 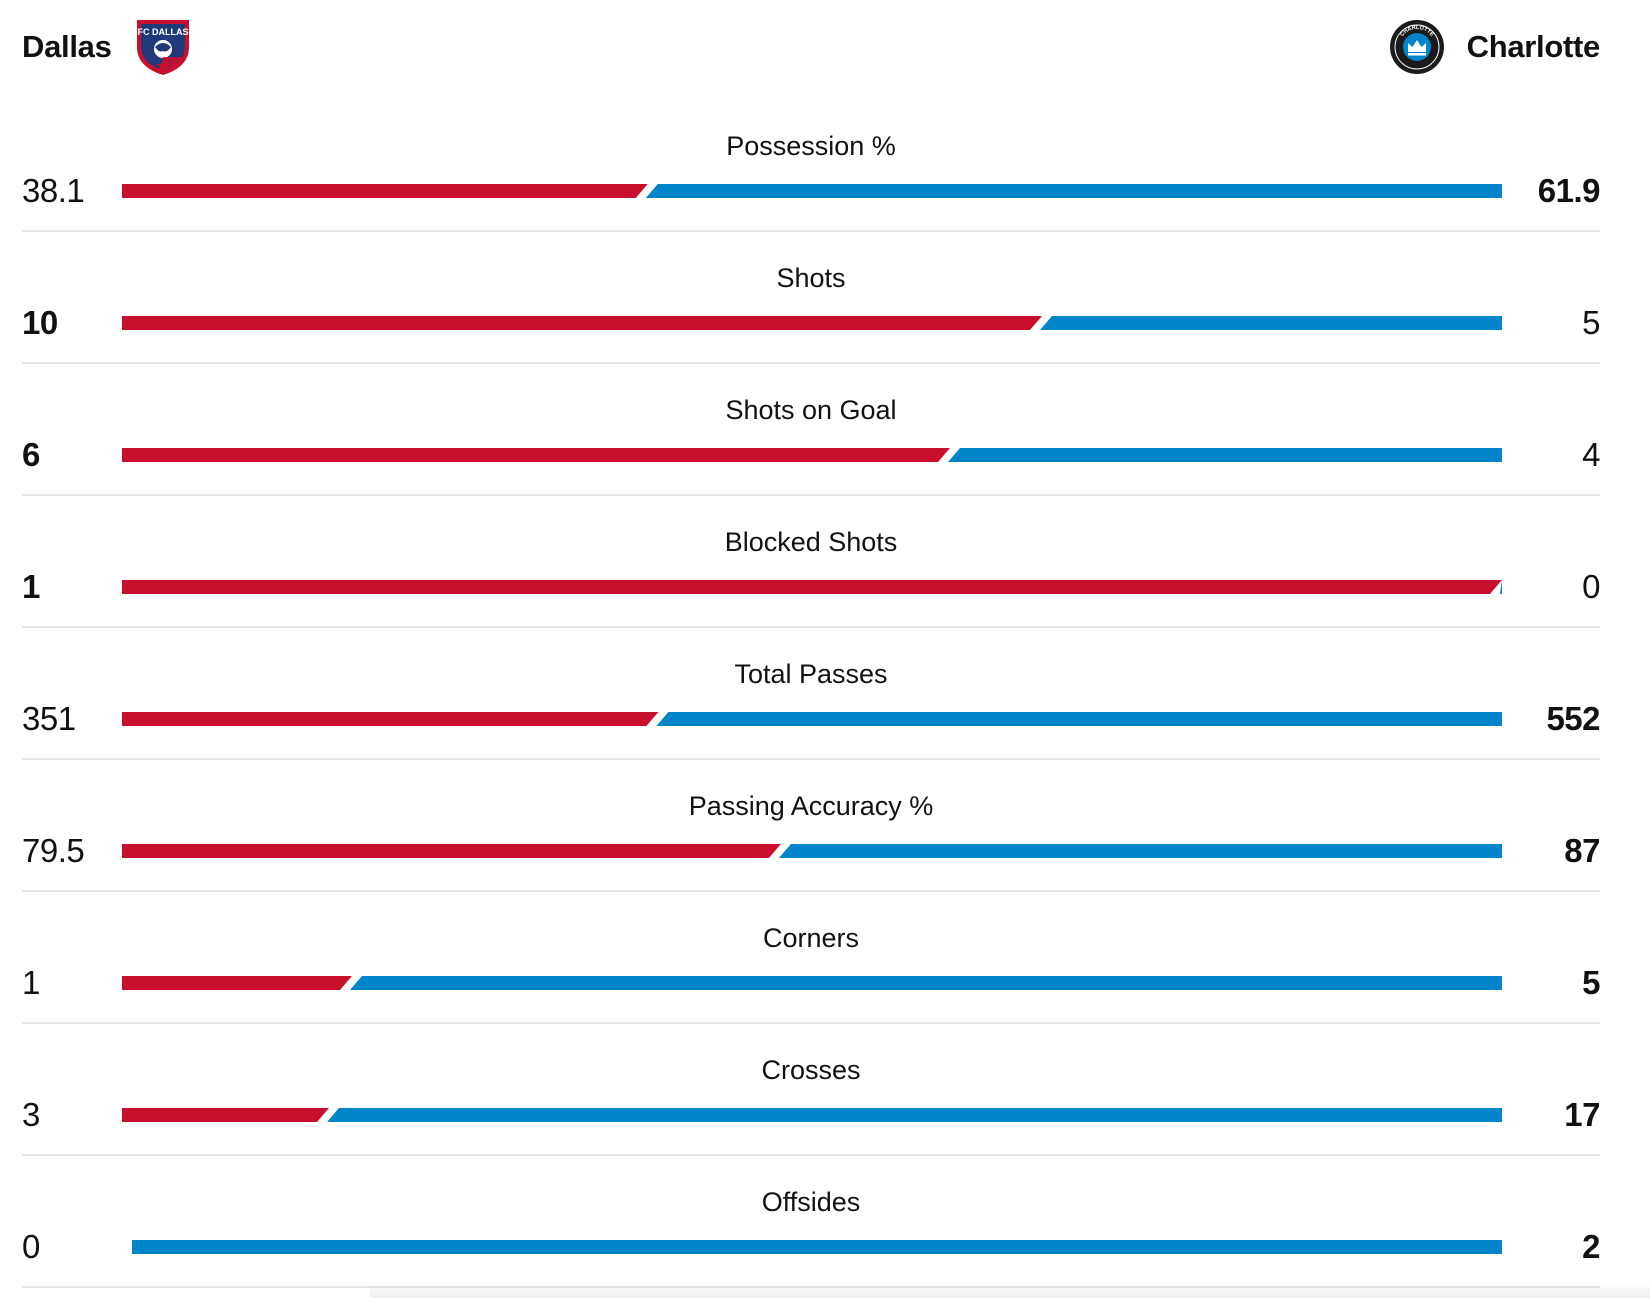 What do you see at coordinates (1591, 586) in the screenshot?
I see `away-value: 0` at bounding box center [1591, 586].